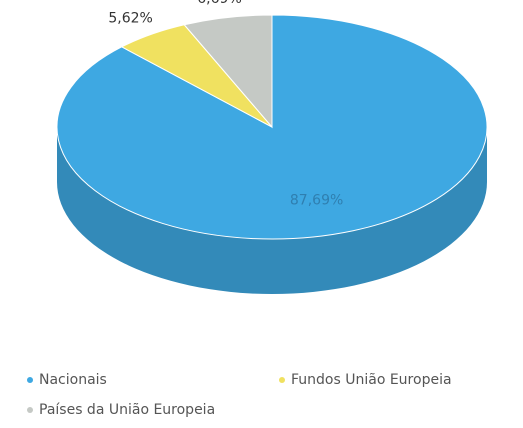 This screenshot has height=428, width=523. Describe the element at coordinates (127, 410) in the screenshot. I see `legend-label: Países da União Europeia` at that location.